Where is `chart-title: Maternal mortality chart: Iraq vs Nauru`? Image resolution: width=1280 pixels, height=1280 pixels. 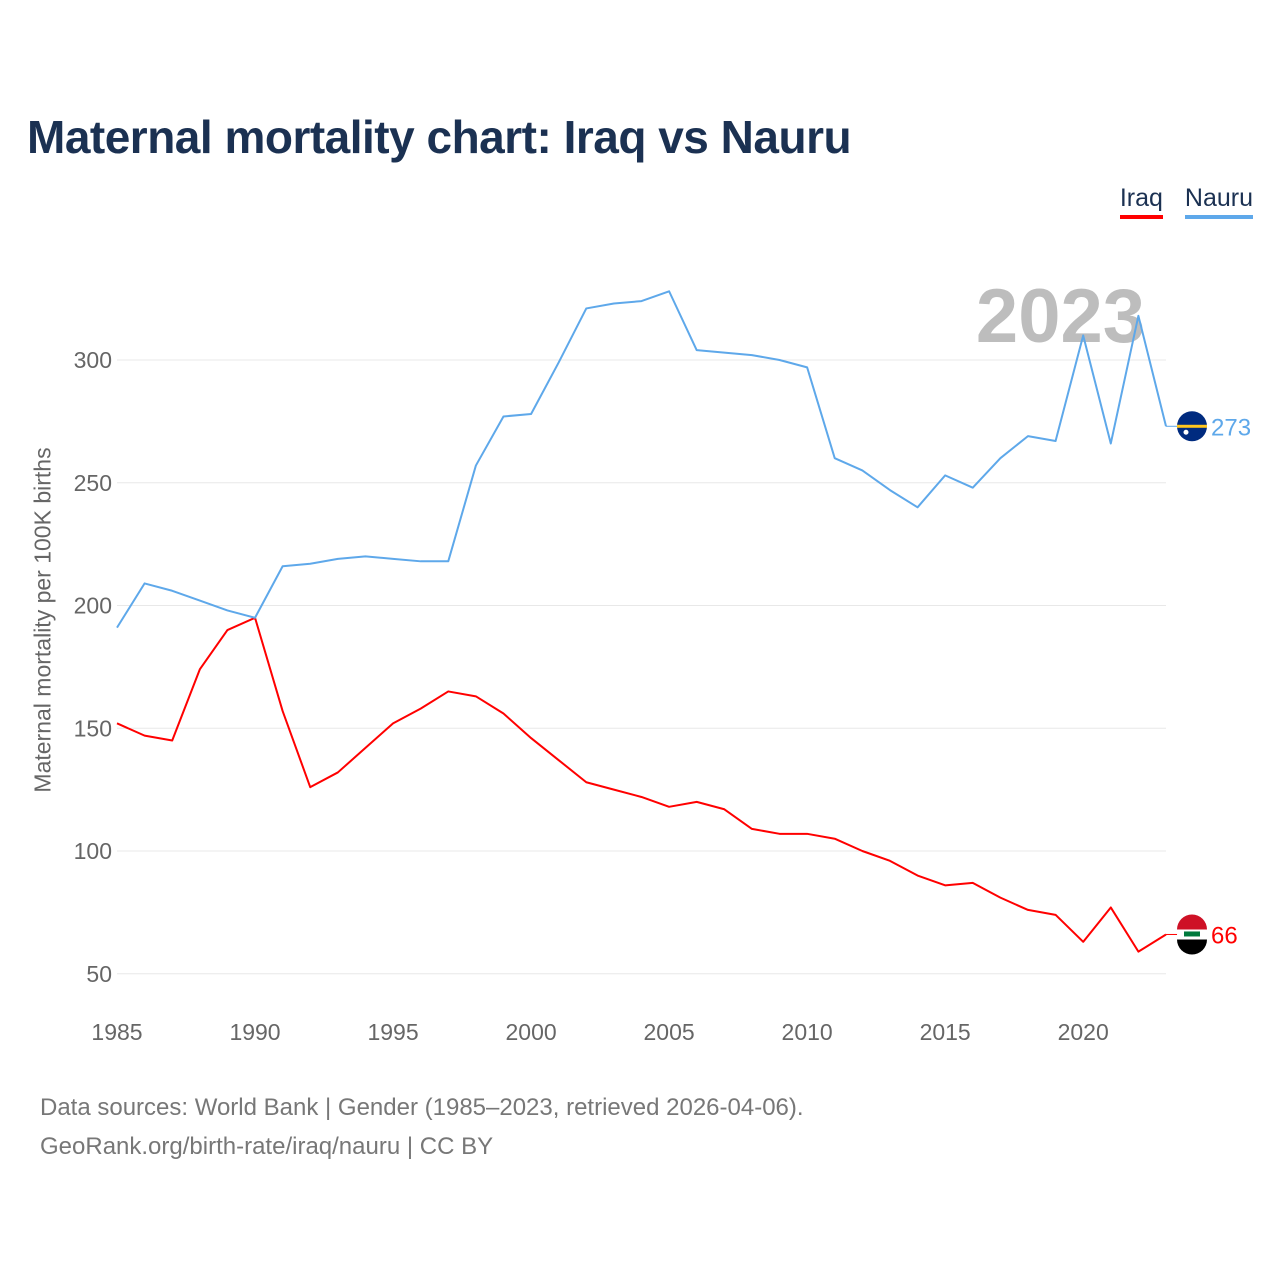
chart-title: Maternal mortality chart: Iraq vs Nauru is located at coordinates (439, 137).